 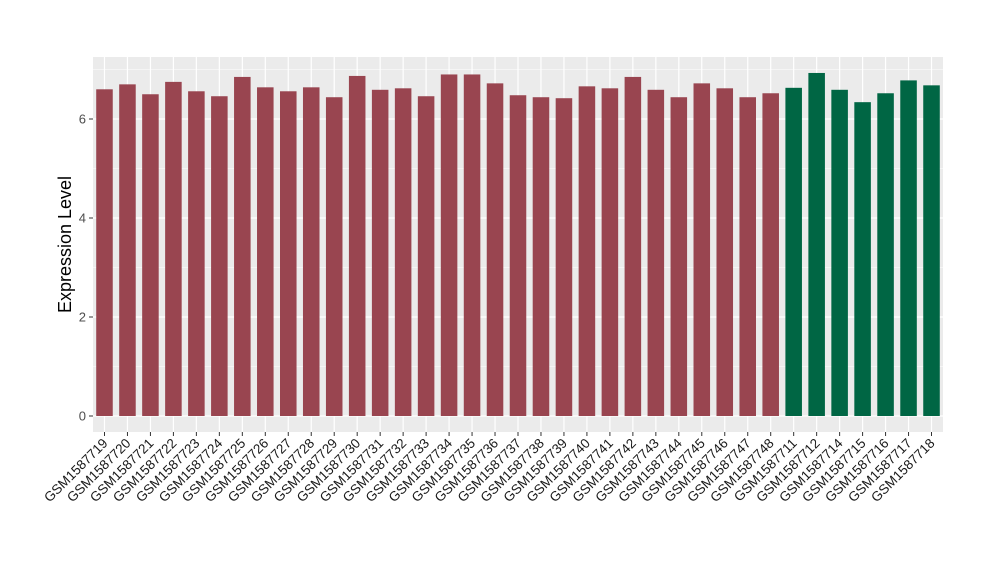 I want to click on bar-GSM1587718, so click(x=931, y=250).